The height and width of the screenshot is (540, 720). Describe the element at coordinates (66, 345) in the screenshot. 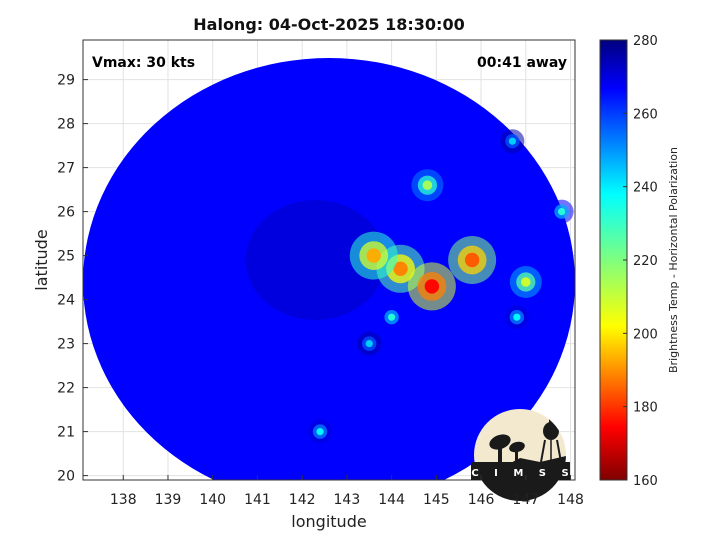

I see `y-tick-label: 23` at that location.